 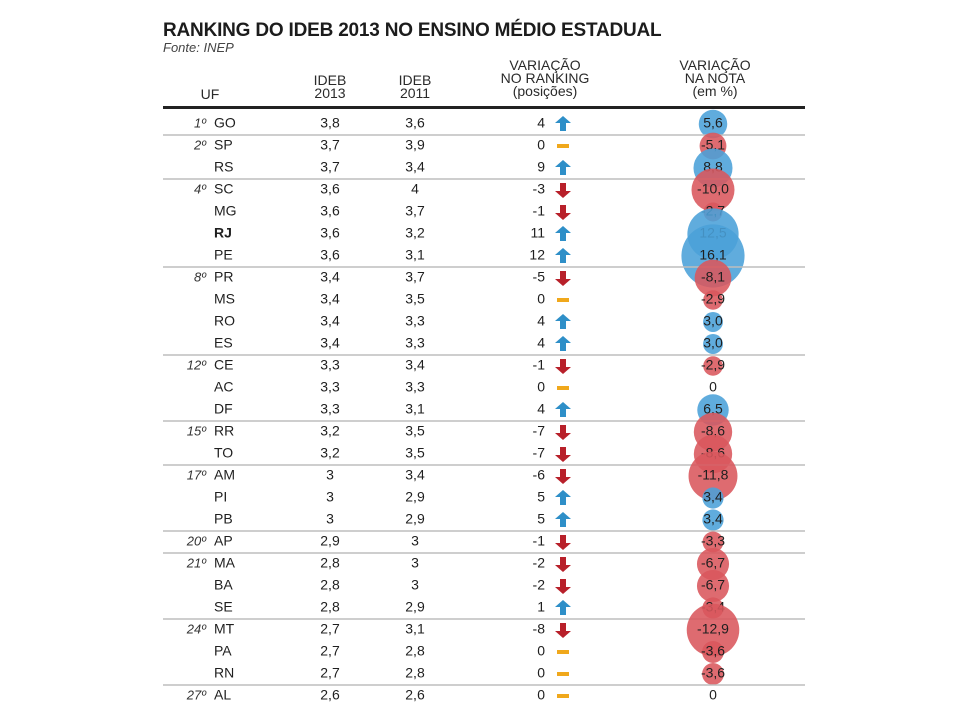 What do you see at coordinates (225, 563) in the screenshot?
I see `uf-label: MA` at bounding box center [225, 563].